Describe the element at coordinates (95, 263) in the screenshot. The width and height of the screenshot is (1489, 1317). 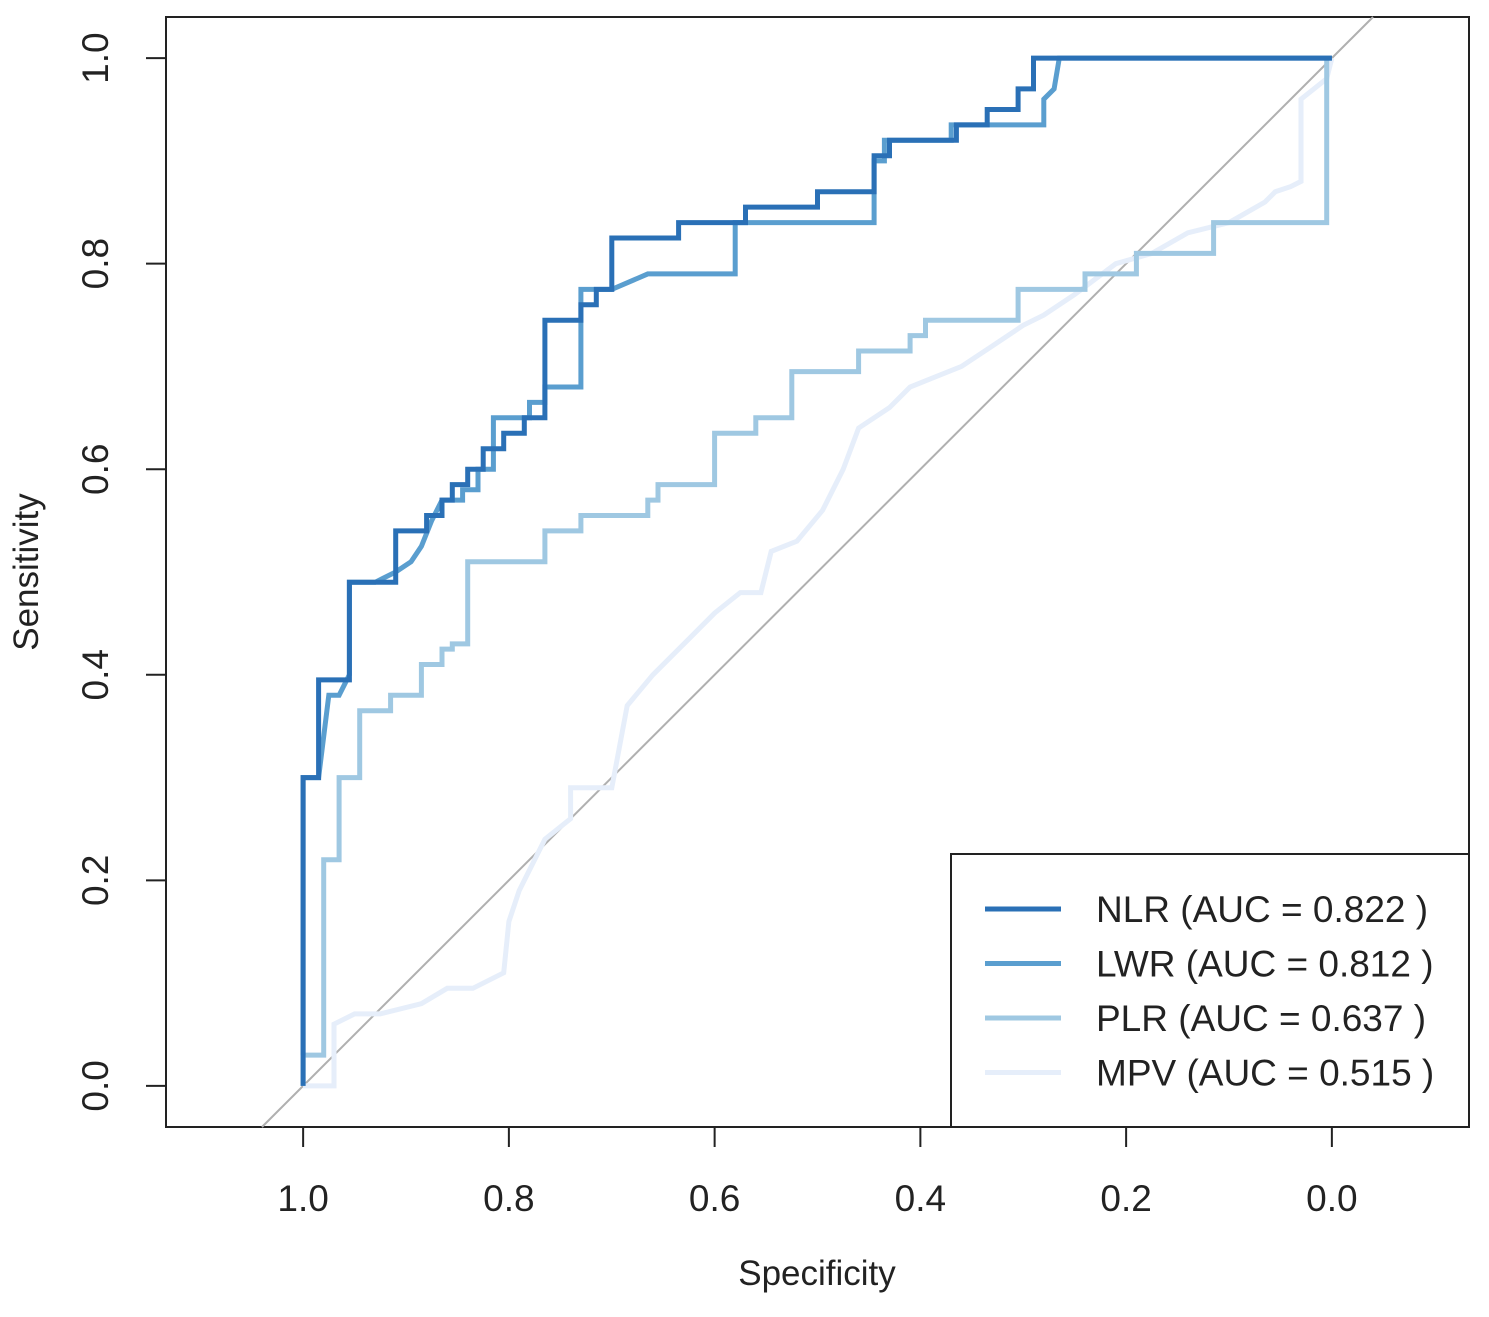
I see `y-tick-label: 0.8` at that location.